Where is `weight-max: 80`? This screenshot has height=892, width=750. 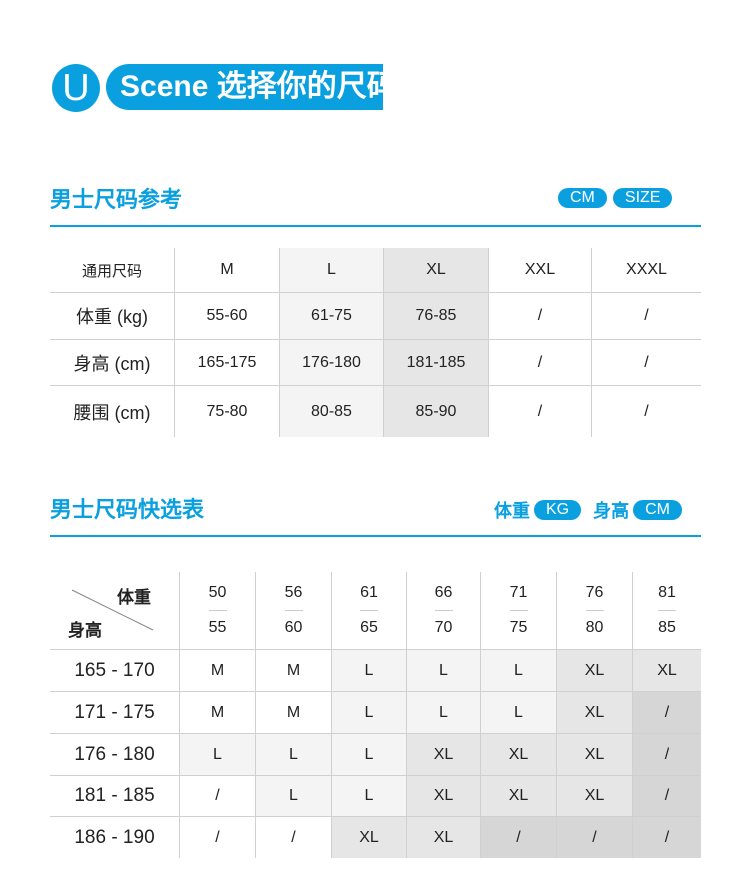 weight-max: 80 is located at coordinates (594, 627).